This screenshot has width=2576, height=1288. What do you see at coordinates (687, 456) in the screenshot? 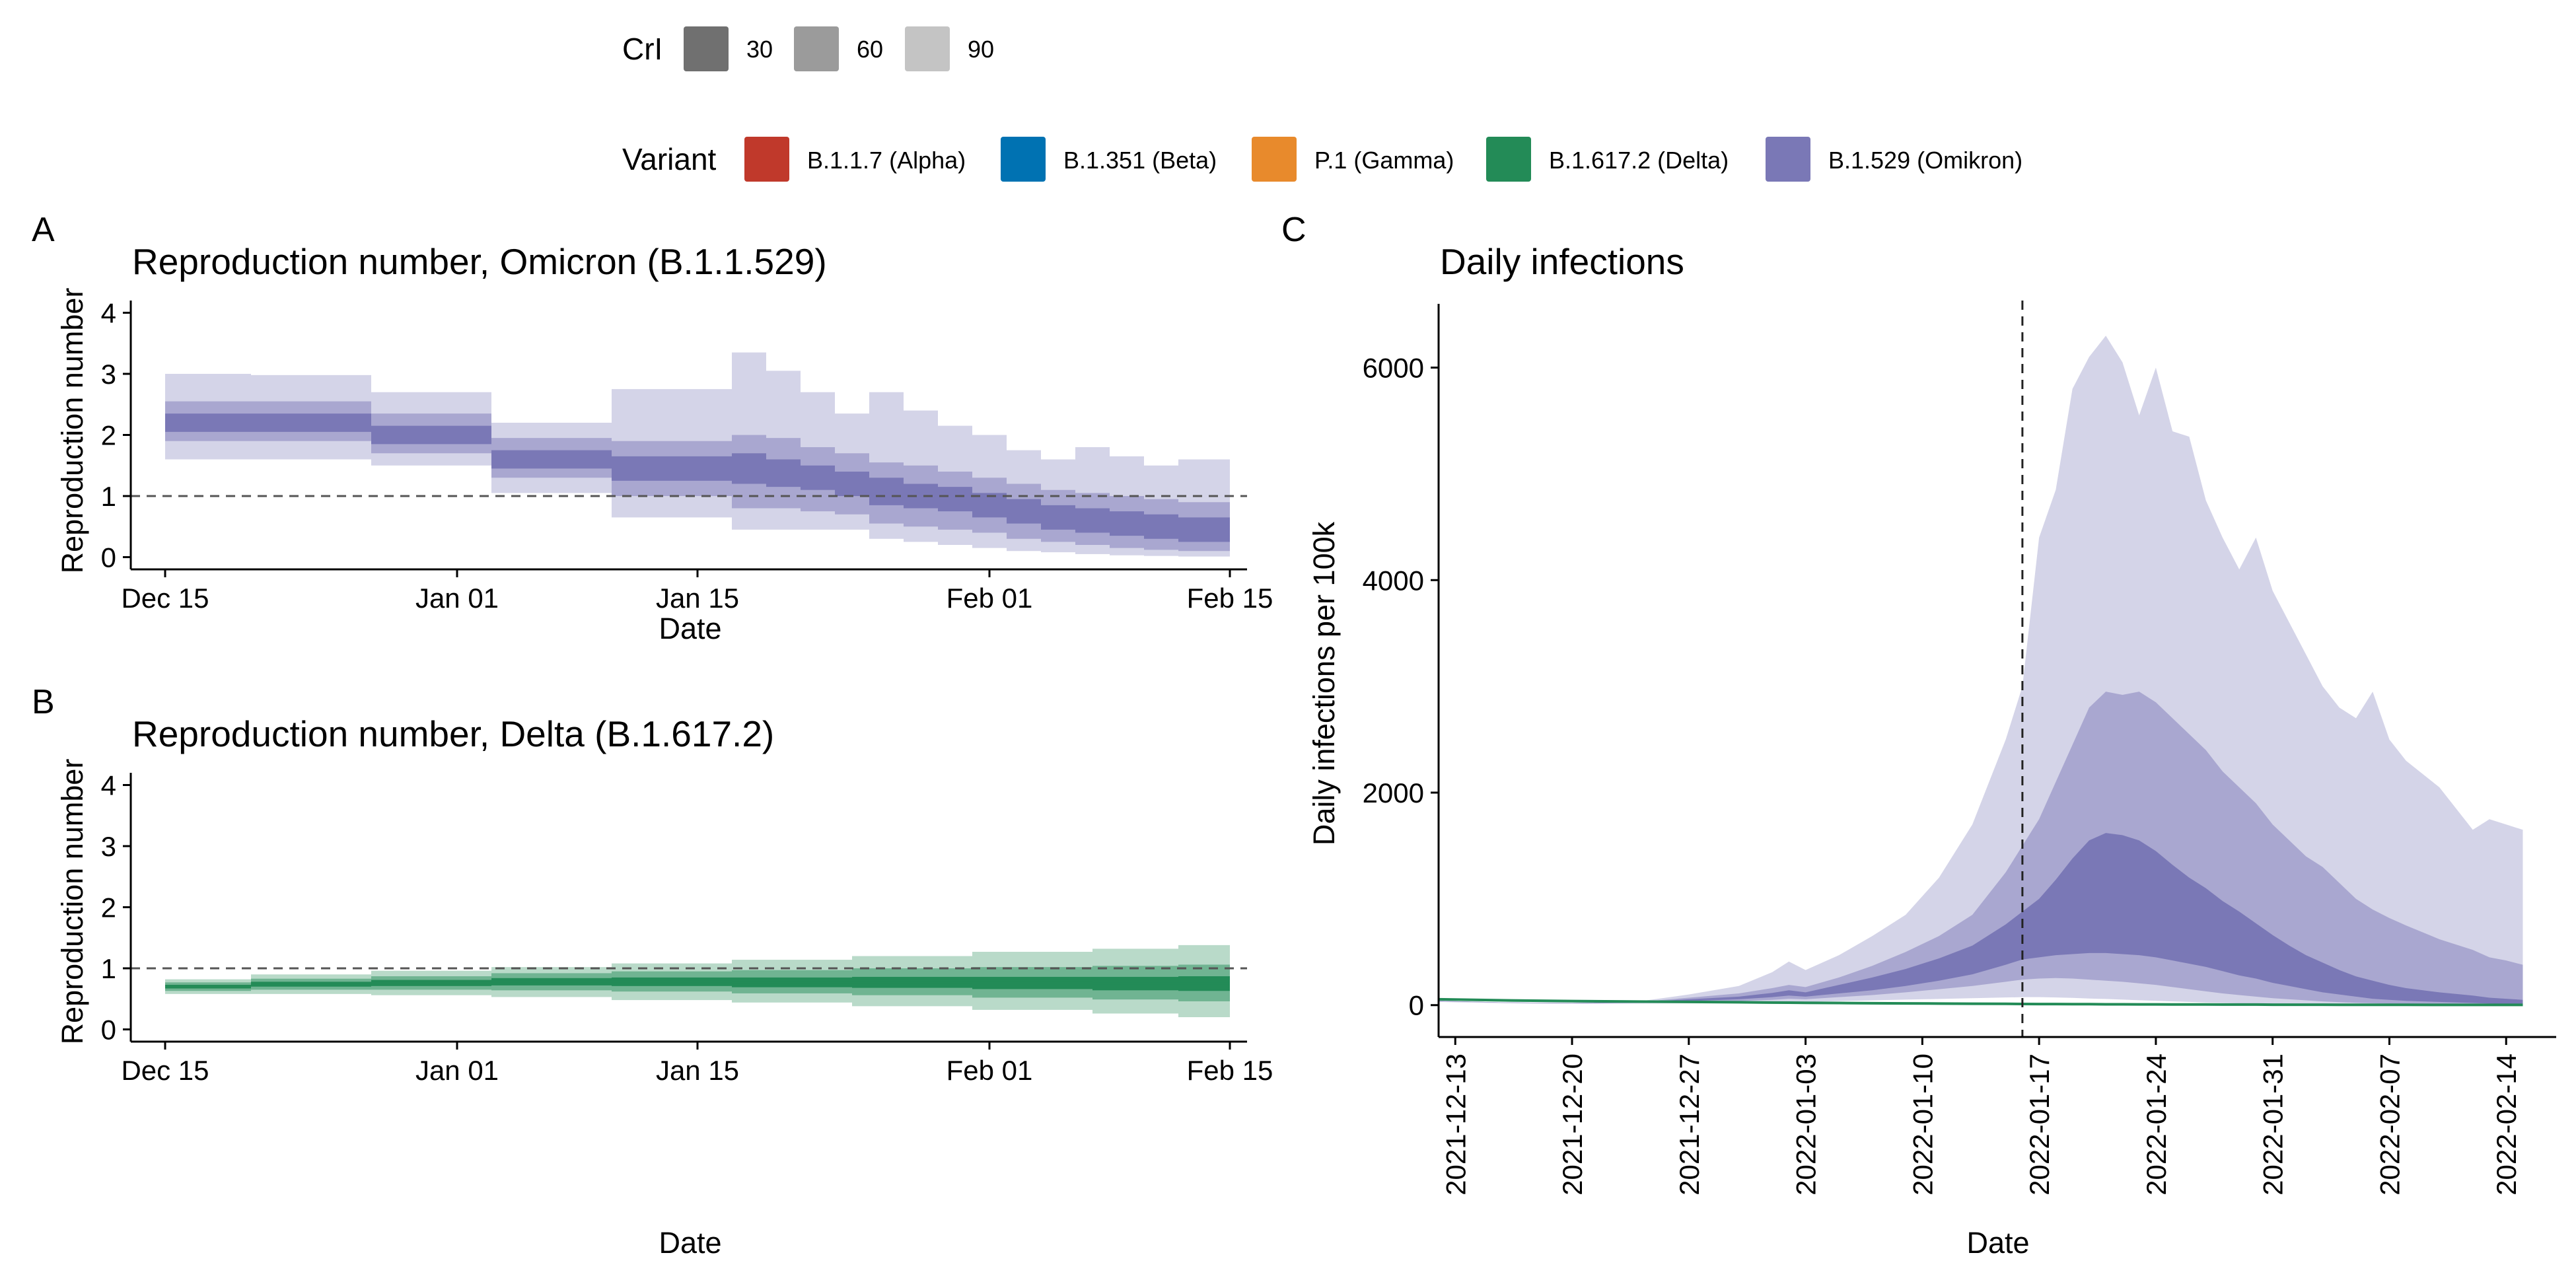
I see `chart-a-plot: 0 1 2 3 4 Dec 15 Jan 01 Jan 15 Feb 01 Feb 15` at bounding box center [687, 456].